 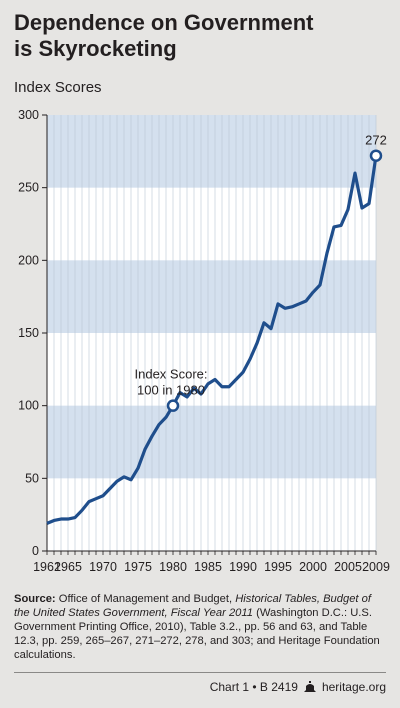 What do you see at coordinates (28, 333) in the screenshot?
I see `y-tick-label: 150` at bounding box center [28, 333].